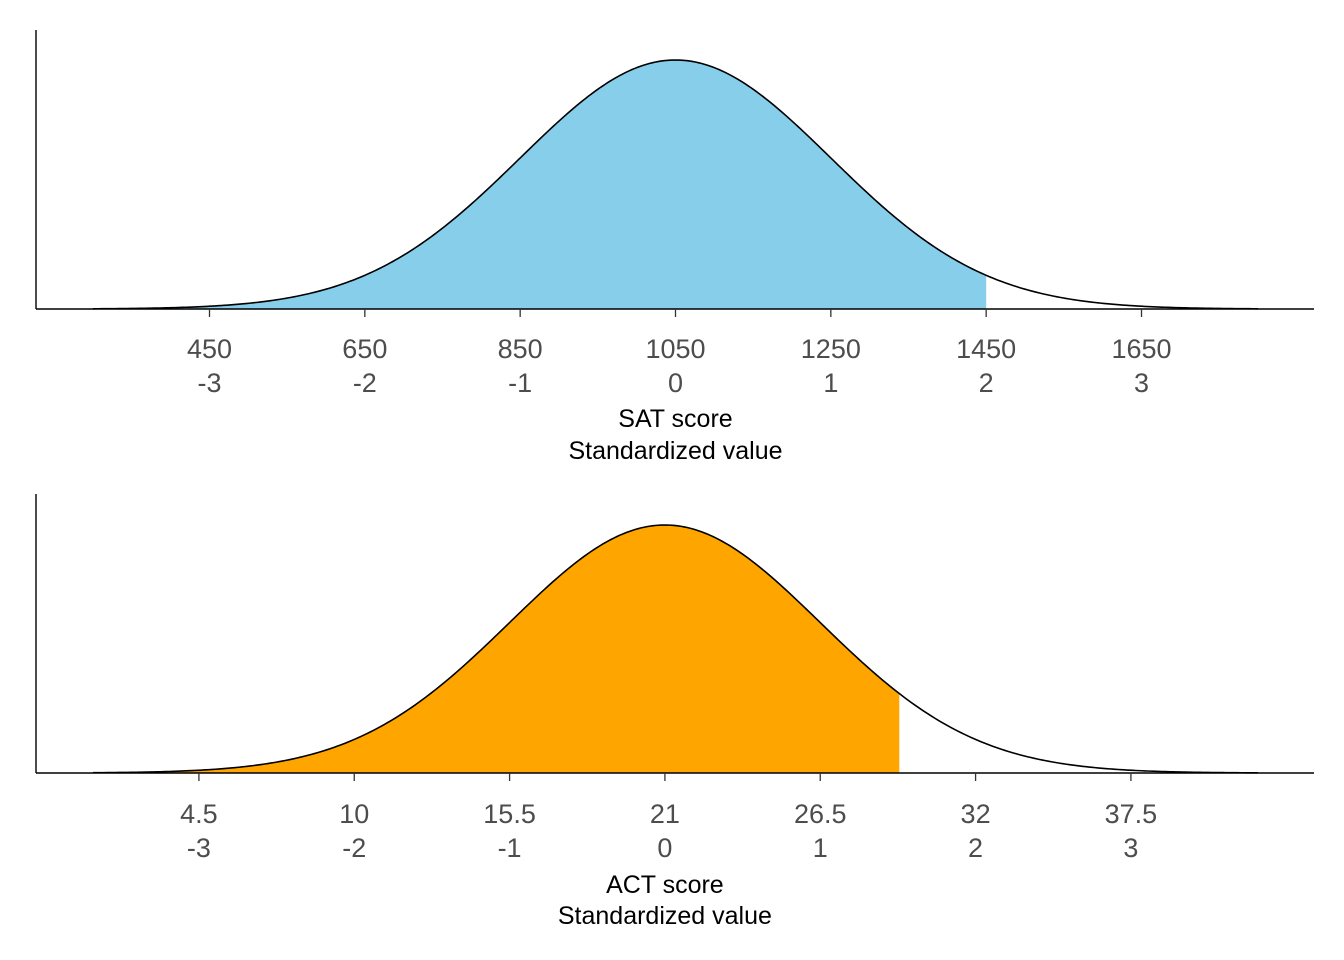 The image size is (1344, 960). I want to click on act-standardized-tick-label: 2, so click(975, 848).